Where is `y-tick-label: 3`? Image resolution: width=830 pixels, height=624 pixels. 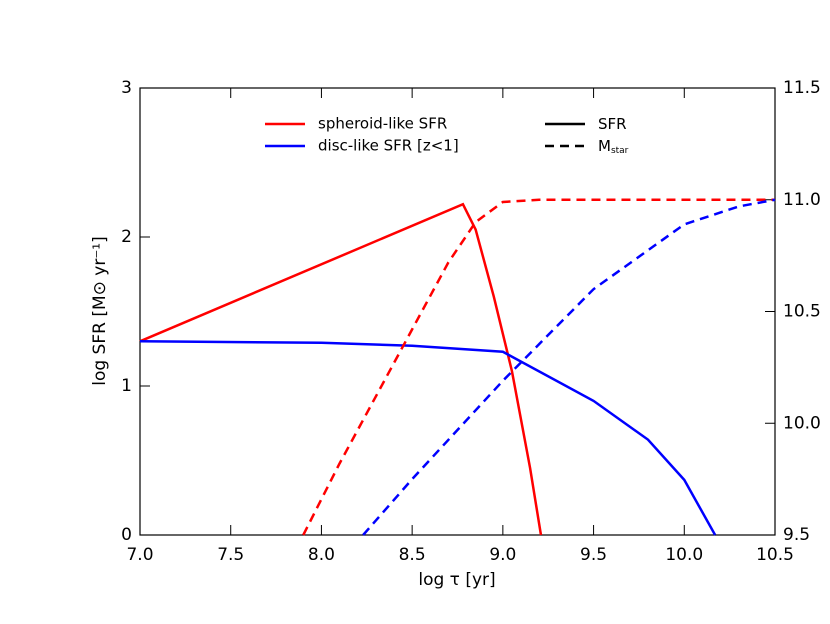 y-tick-label: 3 is located at coordinates (126, 88).